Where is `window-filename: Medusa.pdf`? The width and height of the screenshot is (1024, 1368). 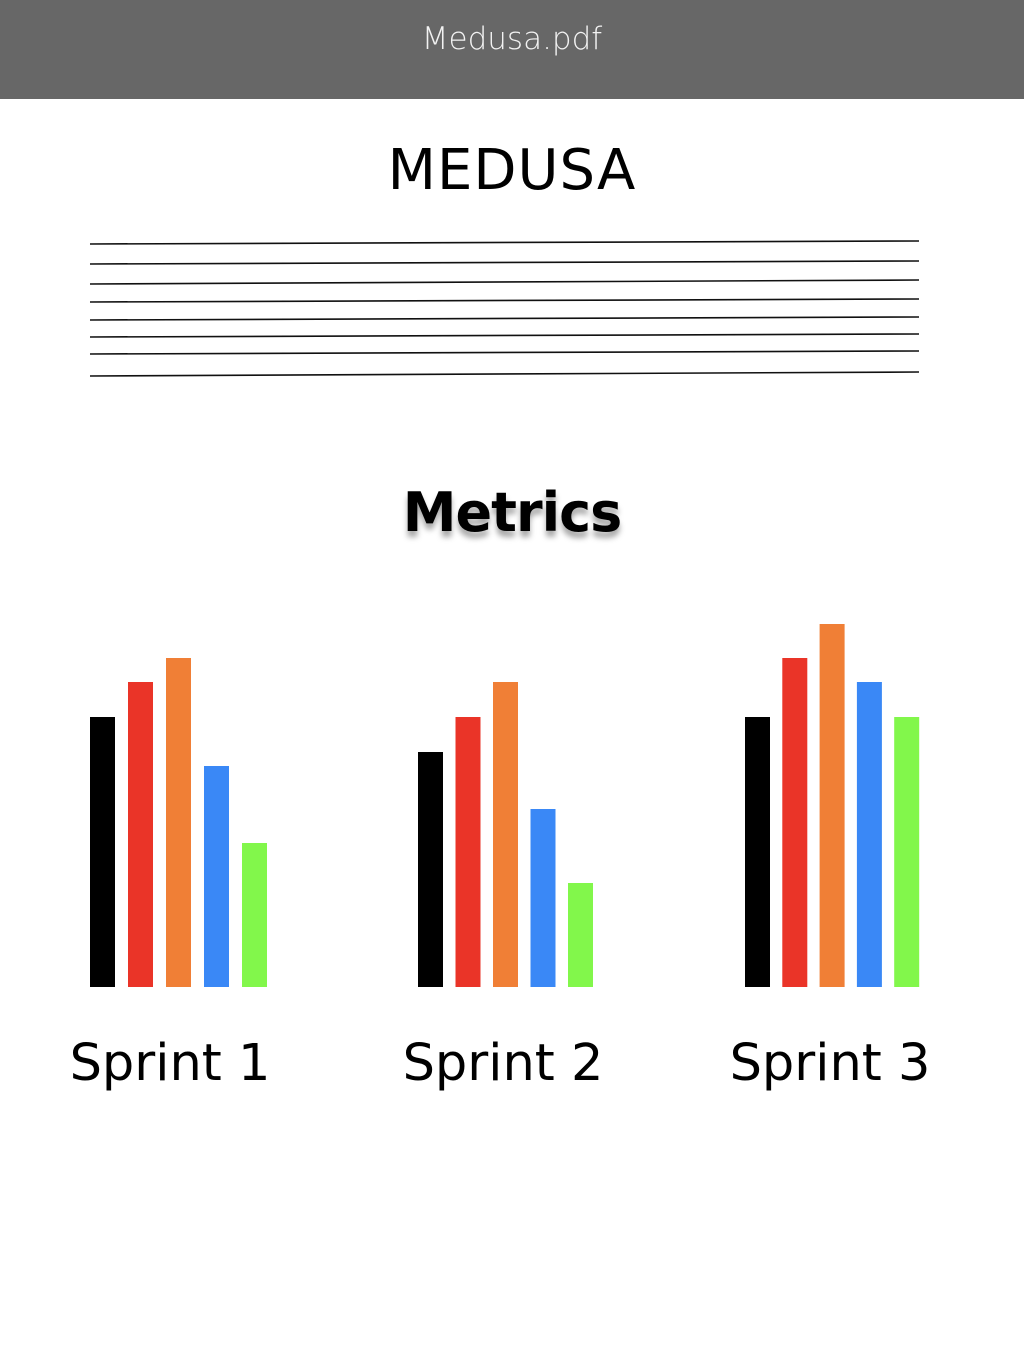
window-filename: Medusa.pdf is located at coordinates (512, 39).